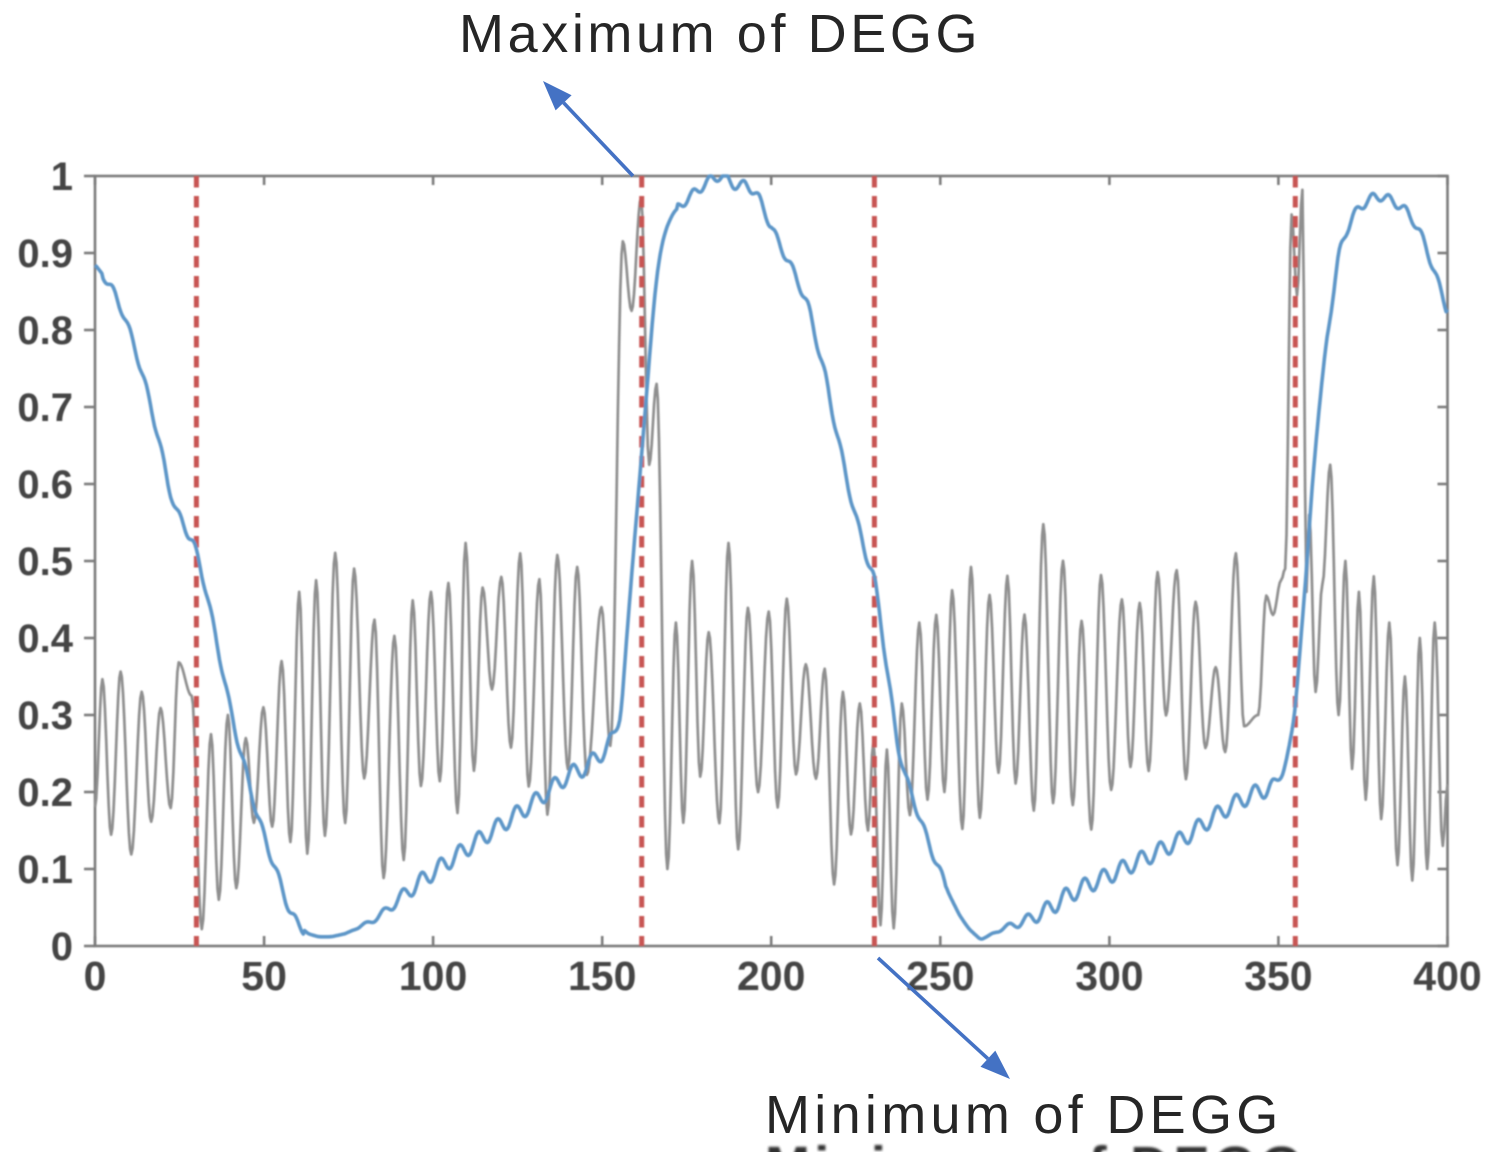 The width and height of the screenshot is (1500, 1152). I want to click on svg-text: 0.6, so click(45, 485).